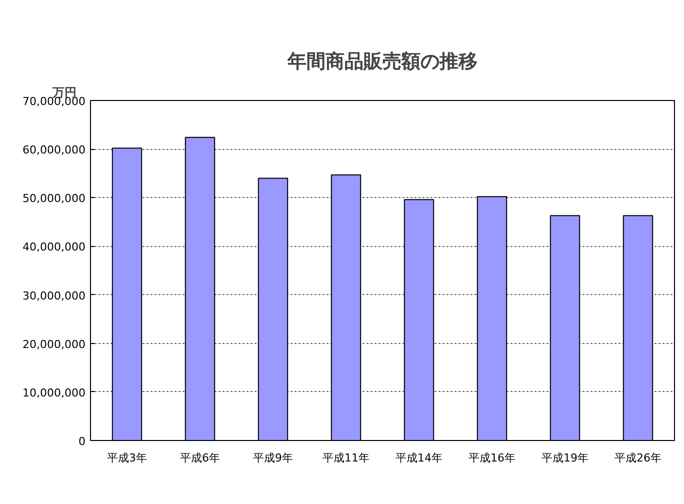  What do you see at coordinates (346, 458) in the screenshot?
I see `x-tick-label: 平成11年` at bounding box center [346, 458].